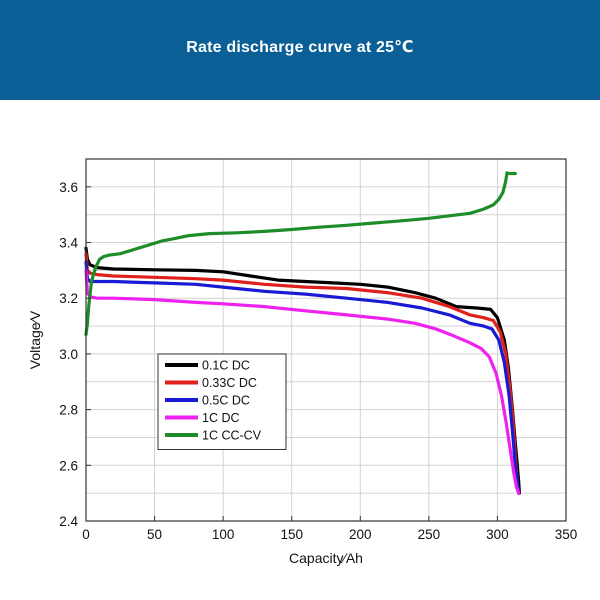 This screenshot has height=600, width=600. What do you see at coordinates (326, 558) in the screenshot?
I see `x-axis-title: Capacity∕Ah` at bounding box center [326, 558].